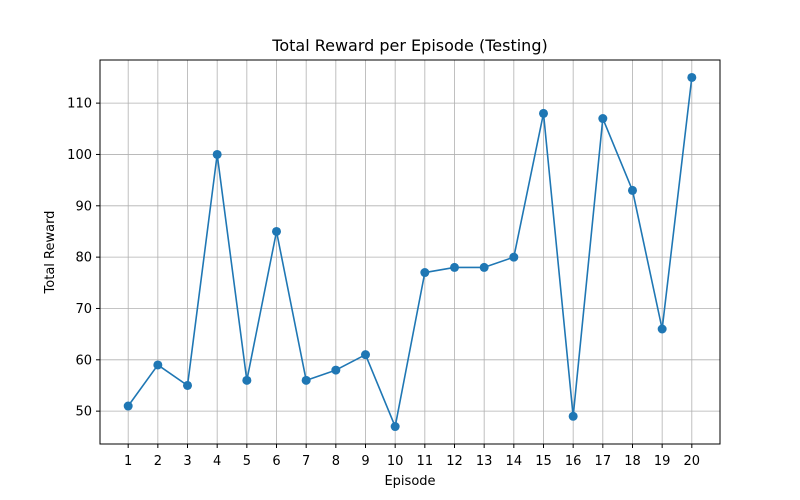 This screenshot has height=500, width=800. What do you see at coordinates (409, 45) in the screenshot?
I see `chart-title: Total Reward per Episode (Testing)` at bounding box center [409, 45].